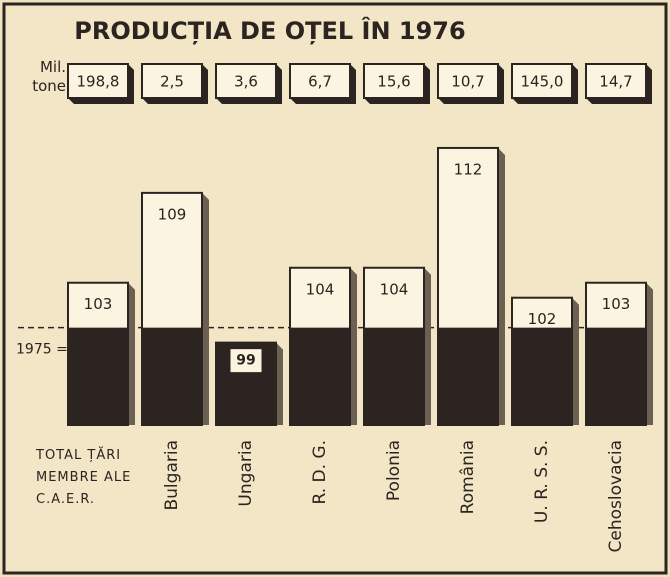 The width and height of the screenshot is (670, 577). What do you see at coordinates (172, 475) in the screenshot?
I see `x-tick-label: Bulgaria` at bounding box center [172, 475].